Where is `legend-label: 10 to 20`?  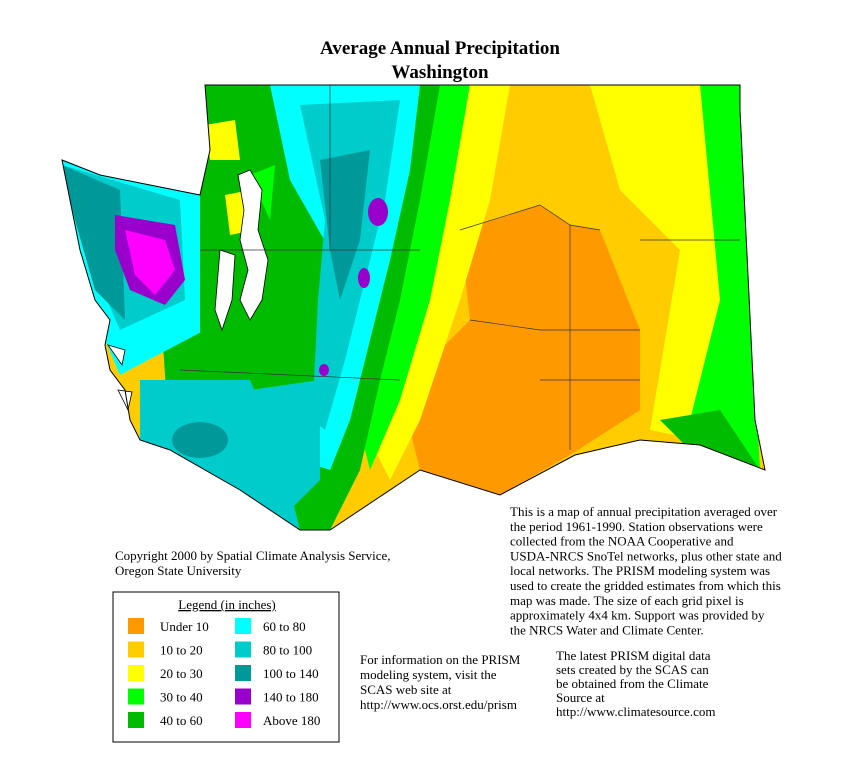 legend-label: 10 to 20 is located at coordinates (181, 650).